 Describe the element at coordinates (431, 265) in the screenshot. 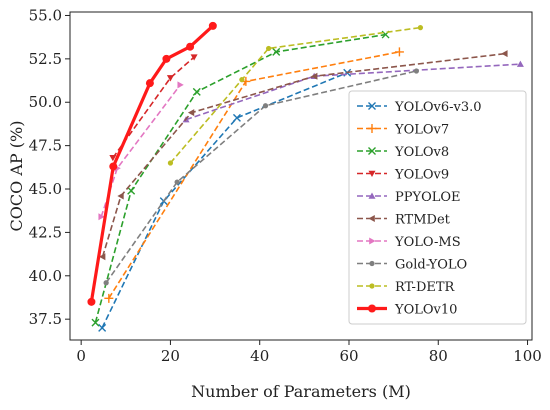

I see `legend-label: Gold-YOLO` at that location.